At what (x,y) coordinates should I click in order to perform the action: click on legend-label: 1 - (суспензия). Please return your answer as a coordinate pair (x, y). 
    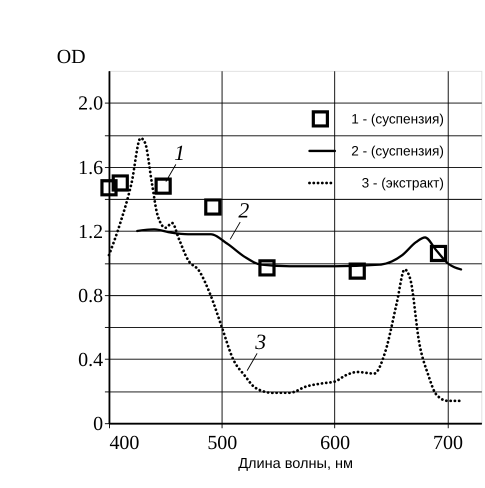
    Looking at the image, I should click on (397, 118).